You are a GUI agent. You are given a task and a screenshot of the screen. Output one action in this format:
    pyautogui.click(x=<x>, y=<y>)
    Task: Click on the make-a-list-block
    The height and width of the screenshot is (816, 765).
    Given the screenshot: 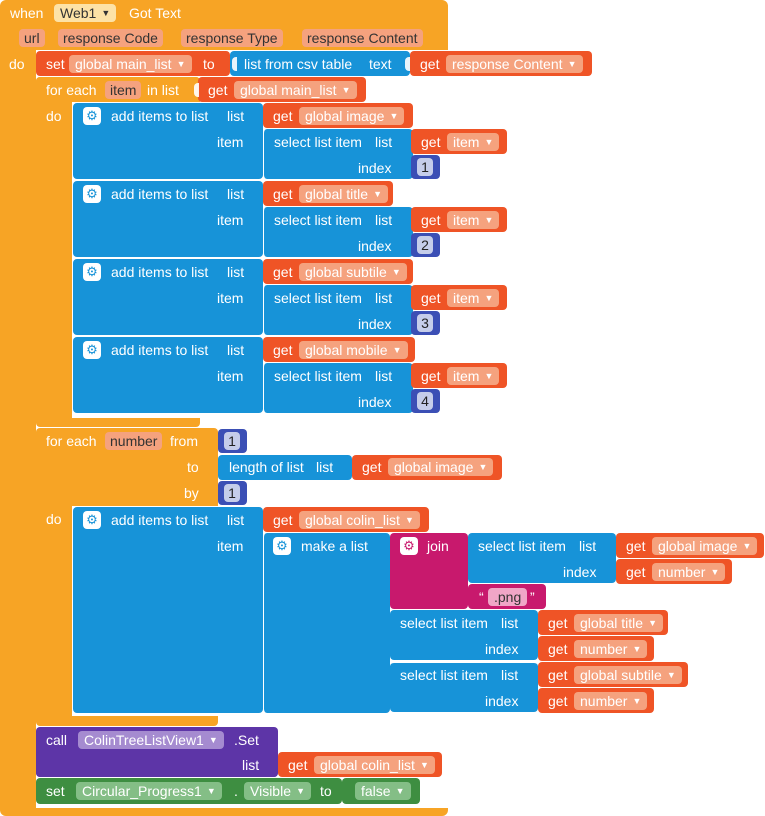 What is the action you would take?
    pyautogui.click(x=326, y=623)
    